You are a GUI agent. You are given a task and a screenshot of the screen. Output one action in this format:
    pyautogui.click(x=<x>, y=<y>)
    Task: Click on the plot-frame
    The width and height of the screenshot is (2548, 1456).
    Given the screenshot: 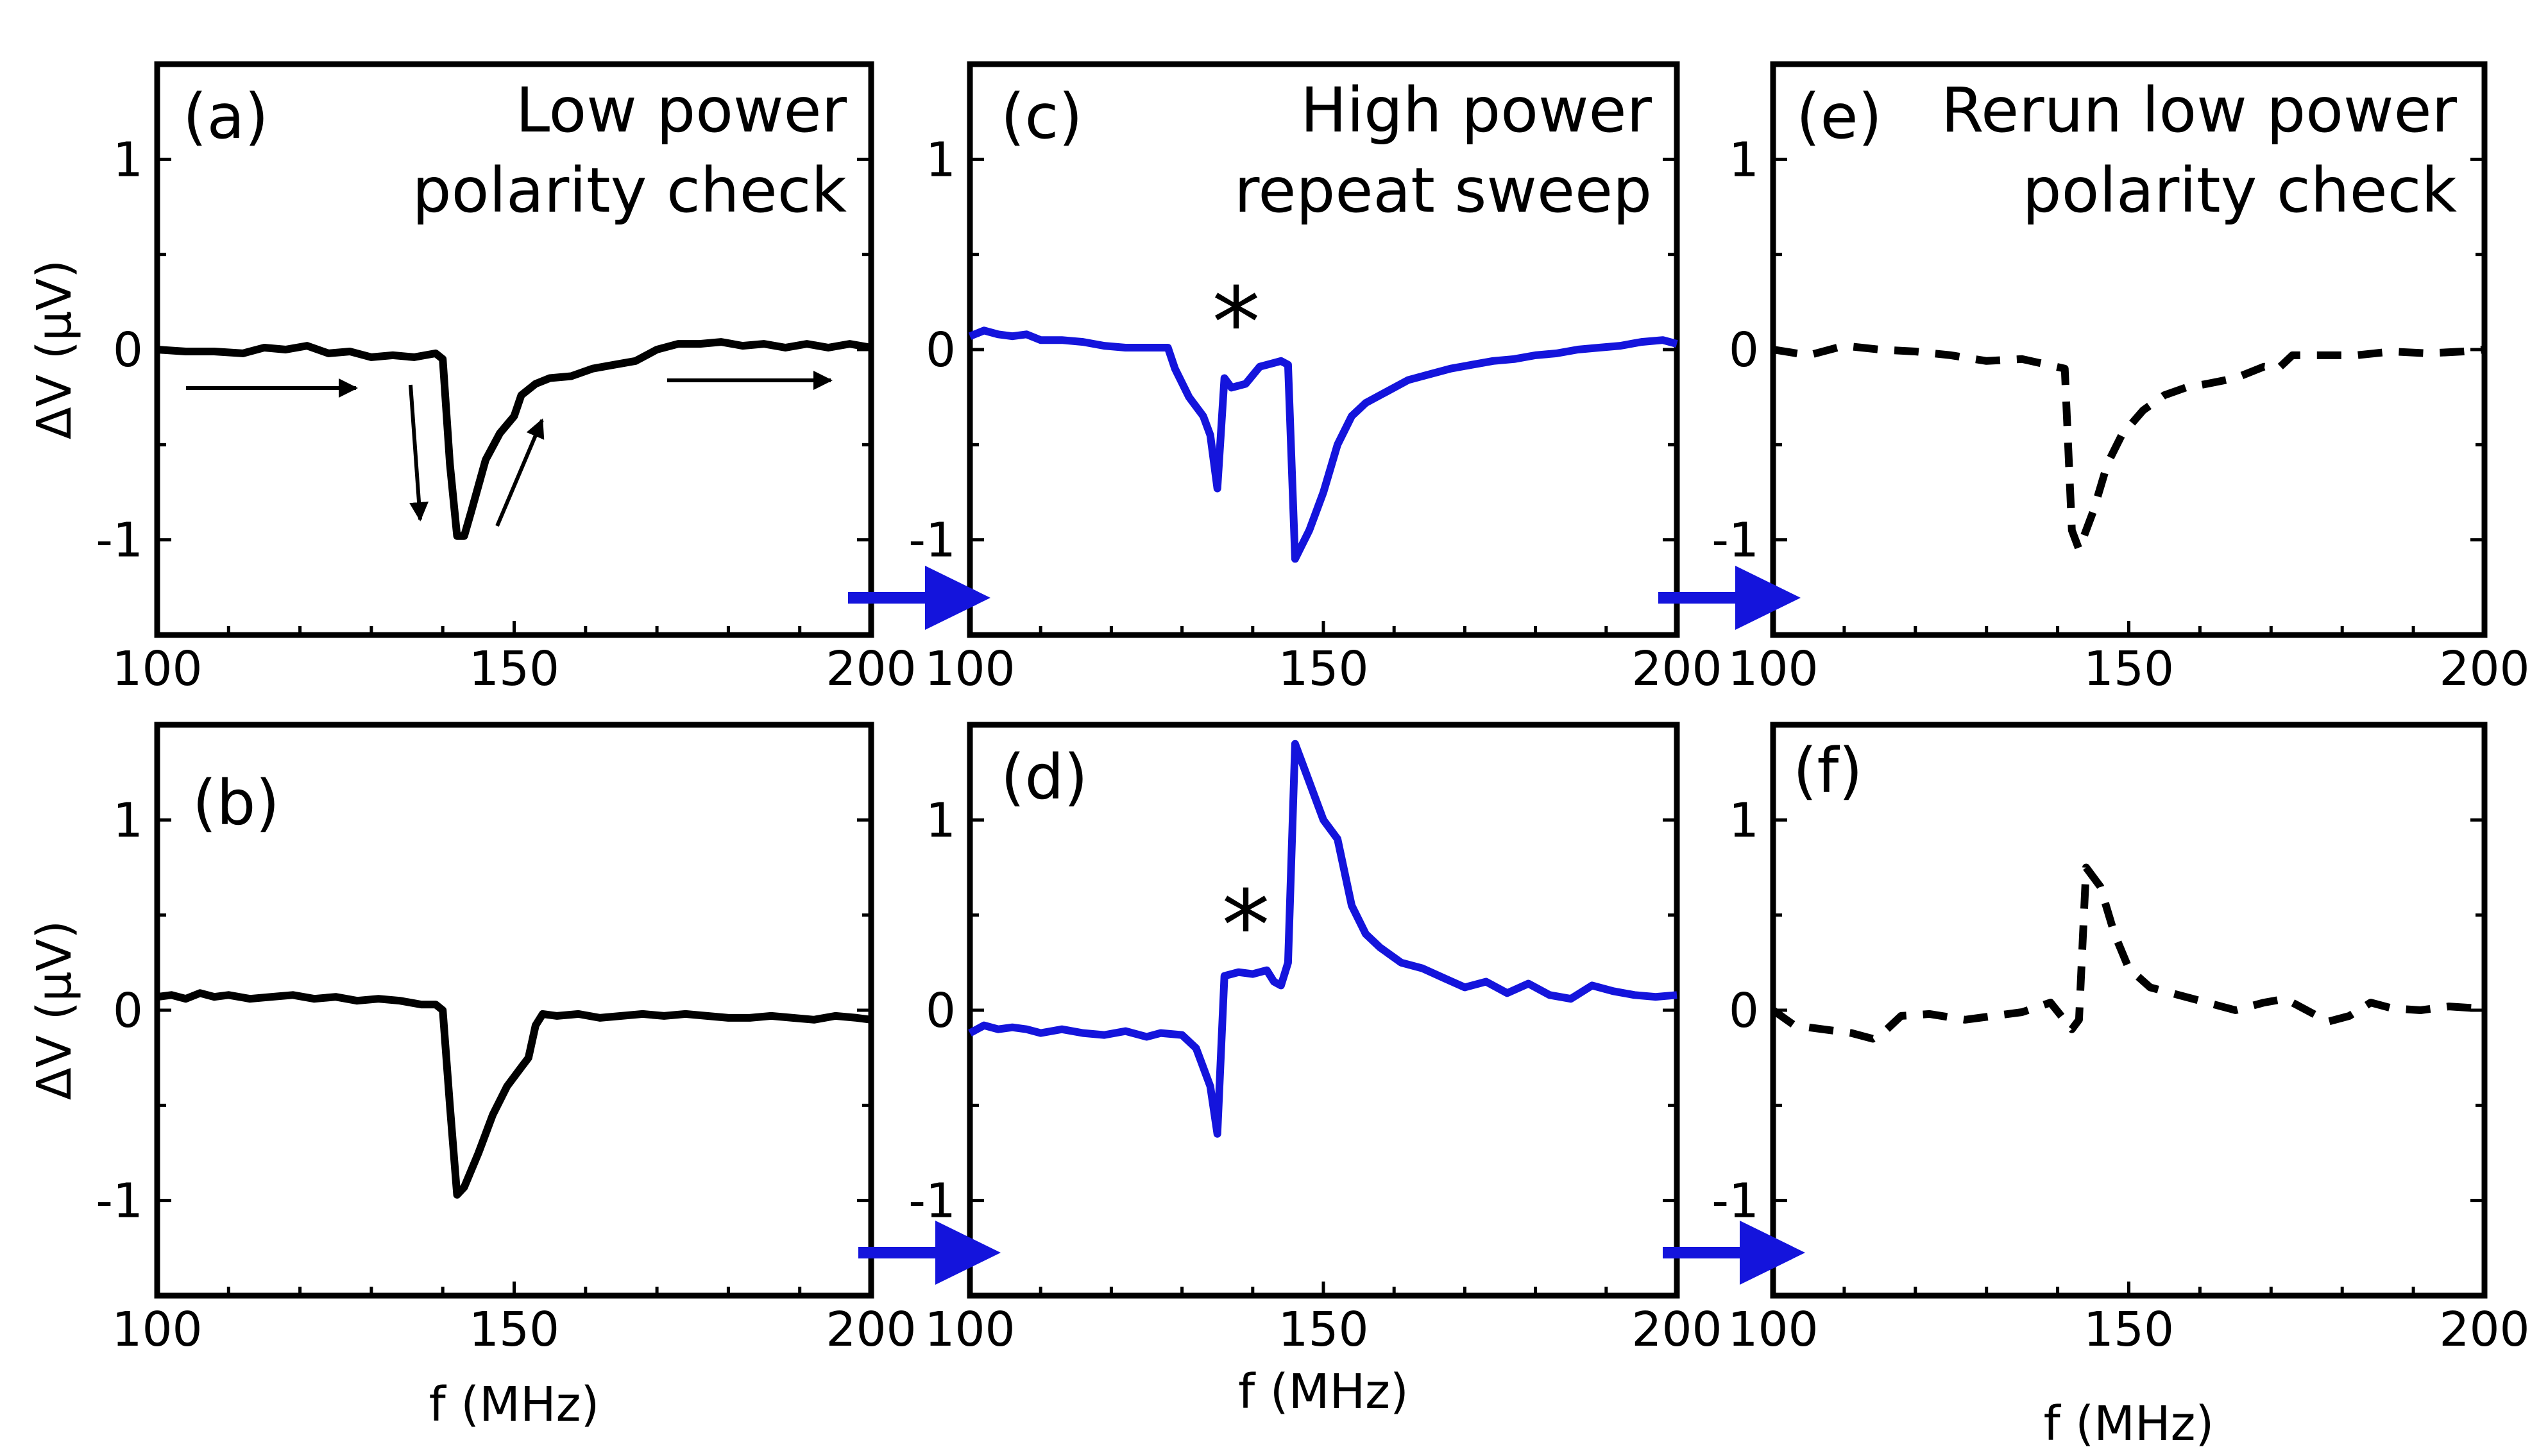 What is the action you would take?
    pyautogui.click(x=2129, y=1011)
    